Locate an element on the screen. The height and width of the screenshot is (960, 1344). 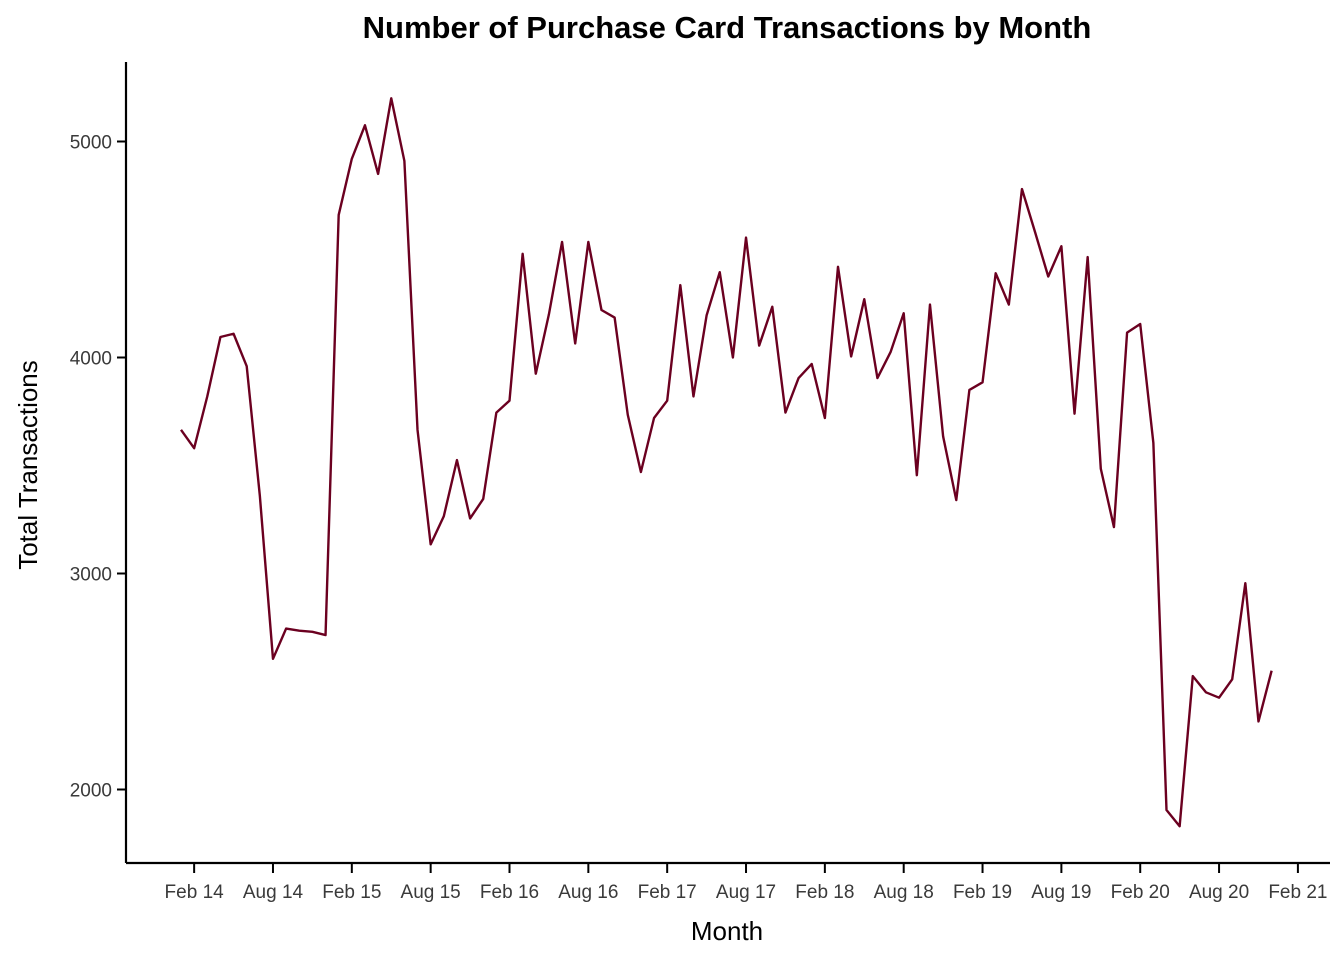
x-tick-label: Feb 18 is located at coordinates (824, 892).